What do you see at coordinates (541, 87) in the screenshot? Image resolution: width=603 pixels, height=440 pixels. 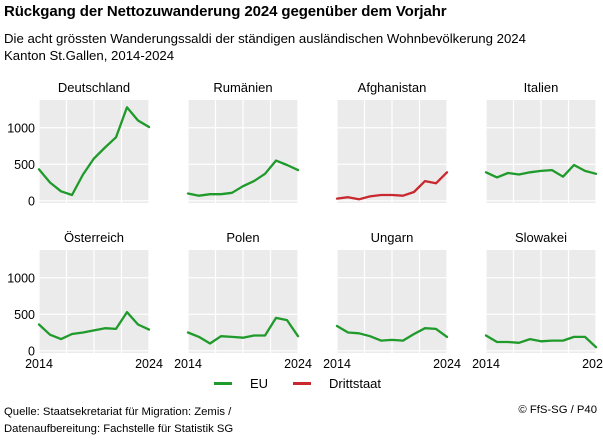 I see `panel-title-italien: Italien` at bounding box center [541, 87].